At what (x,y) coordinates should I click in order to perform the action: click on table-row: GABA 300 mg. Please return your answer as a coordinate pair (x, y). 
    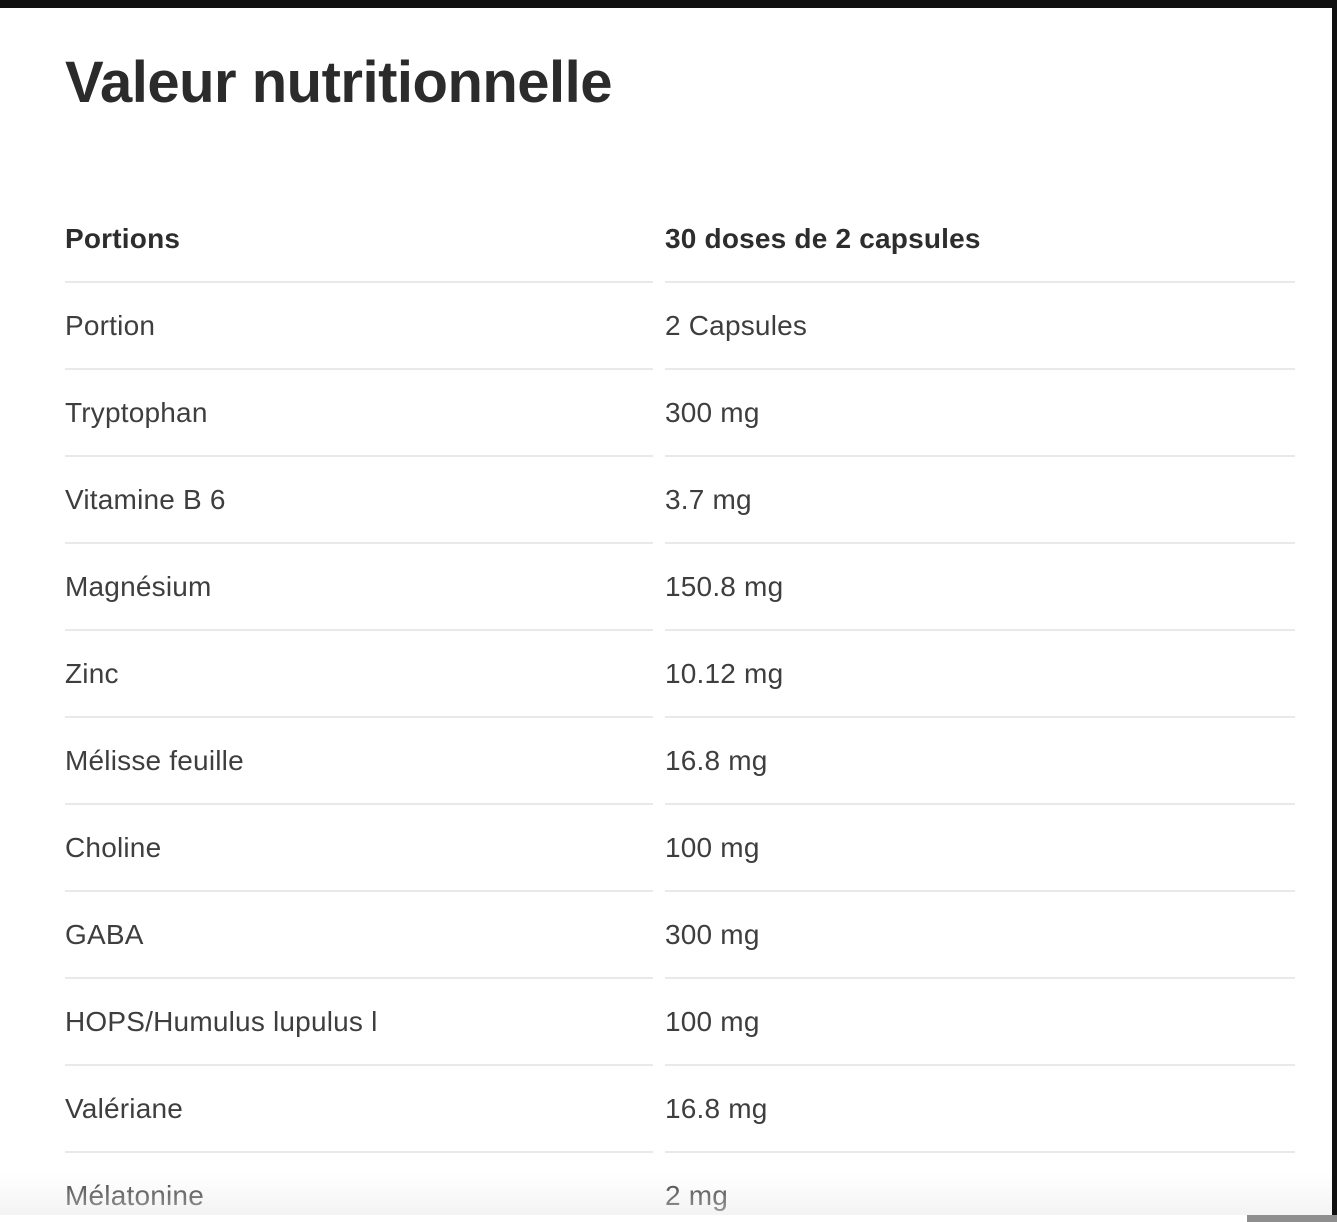
    Looking at the image, I should click on (680, 935).